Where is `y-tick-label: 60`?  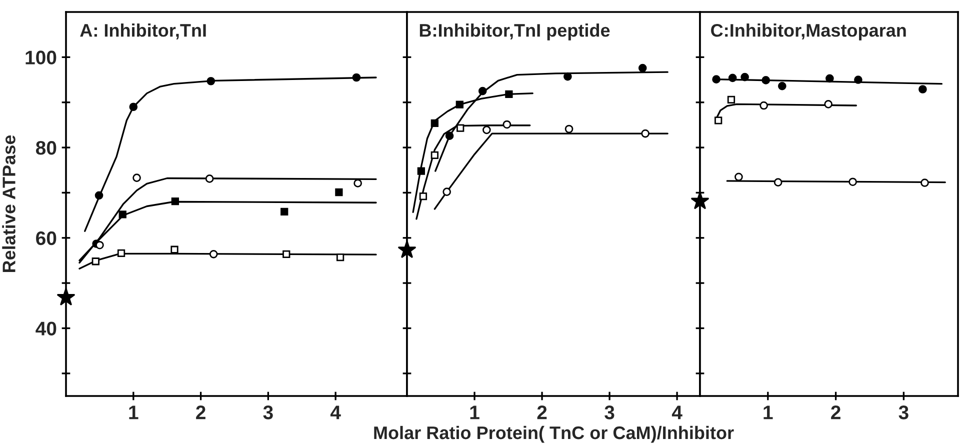 y-tick-label: 60 is located at coordinates (46, 238).